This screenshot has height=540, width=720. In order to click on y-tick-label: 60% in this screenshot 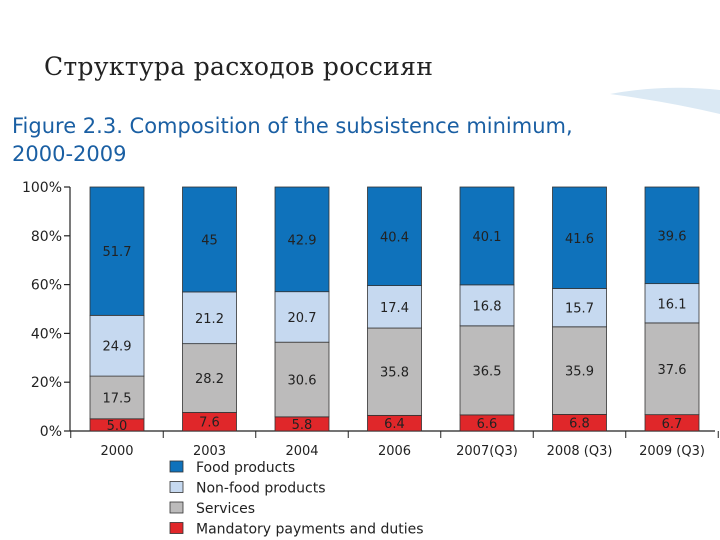, I will do `click(46, 286)`.